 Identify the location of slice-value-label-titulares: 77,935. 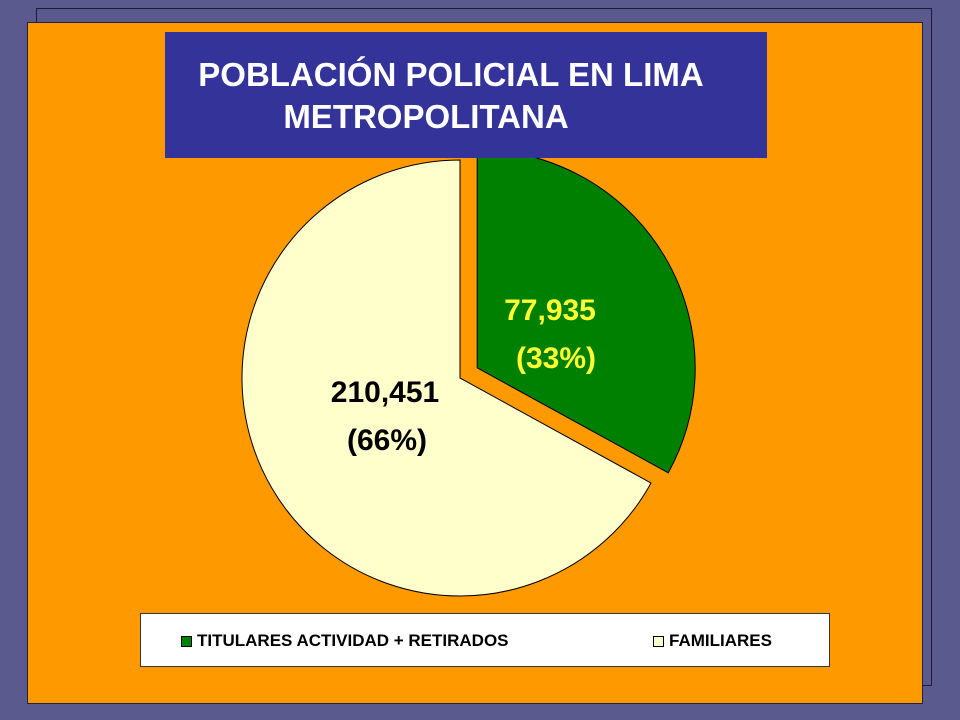
(550, 310).